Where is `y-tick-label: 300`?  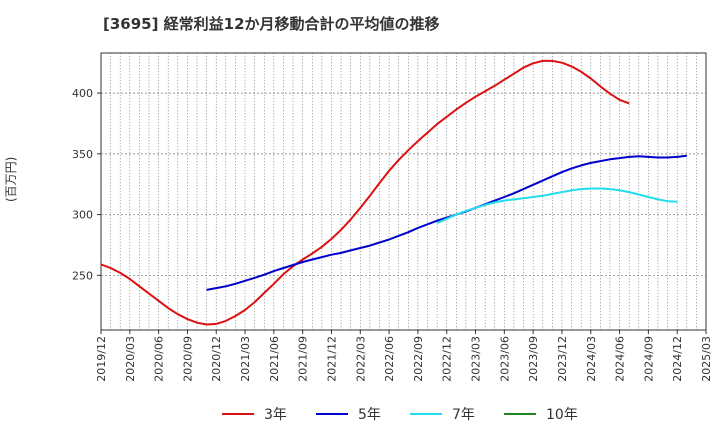 y-tick-label: 300 is located at coordinates (82, 215).